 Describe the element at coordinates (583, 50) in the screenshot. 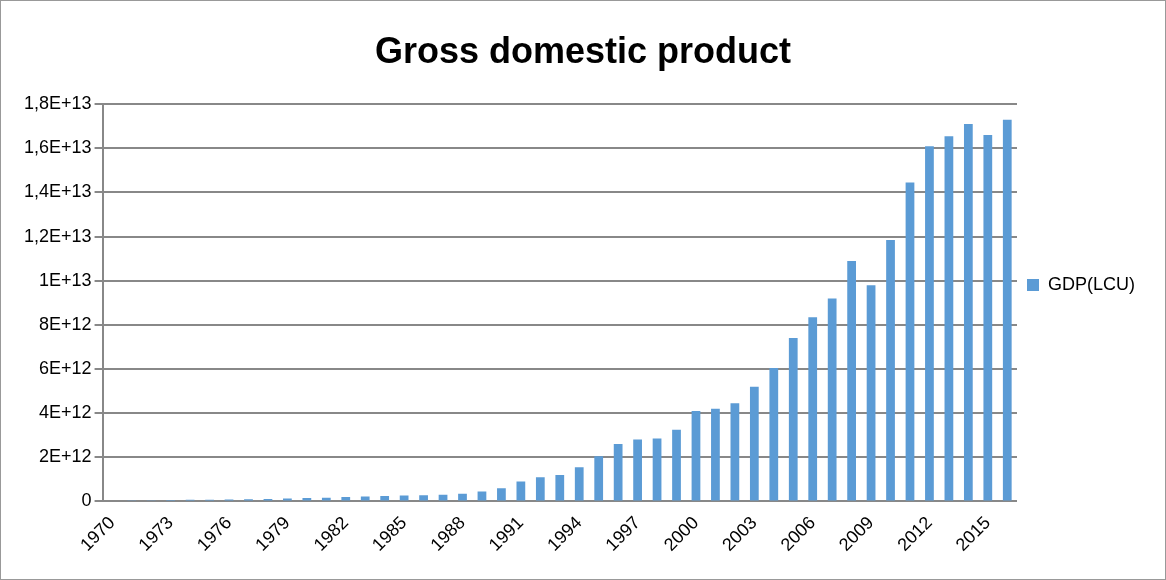

I see `chart-title: Gross domestic product` at that location.